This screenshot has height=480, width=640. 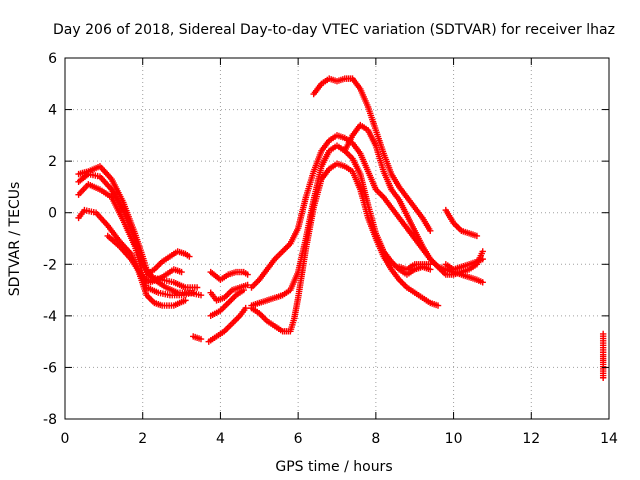 What do you see at coordinates (298, 439) in the screenshot?
I see `x-tick-label: 6` at bounding box center [298, 439].